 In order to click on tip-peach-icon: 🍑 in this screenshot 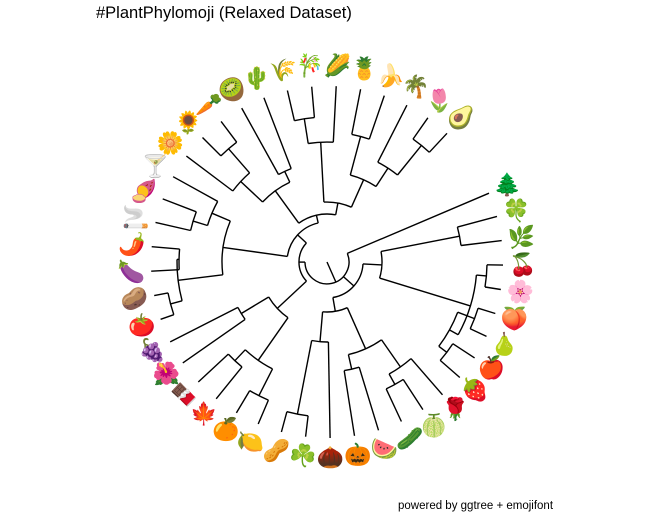, I will do `click(514, 319)`.